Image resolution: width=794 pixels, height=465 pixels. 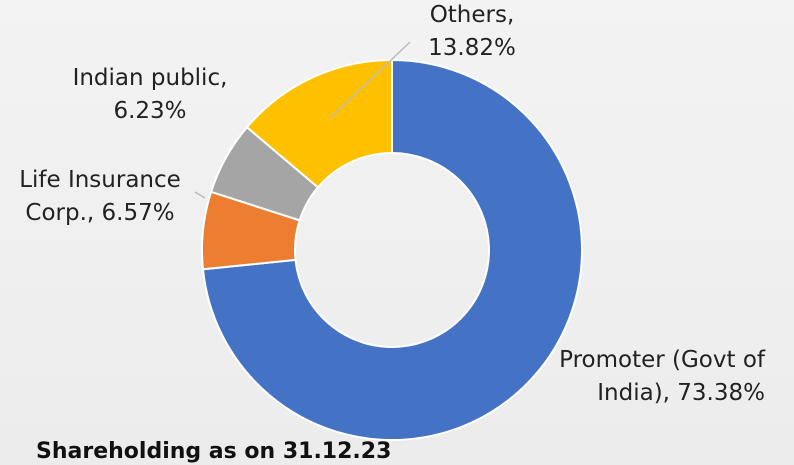 What do you see at coordinates (150, 78) in the screenshot?
I see `data-label-line: Indian public,` at bounding box center [150, 78].